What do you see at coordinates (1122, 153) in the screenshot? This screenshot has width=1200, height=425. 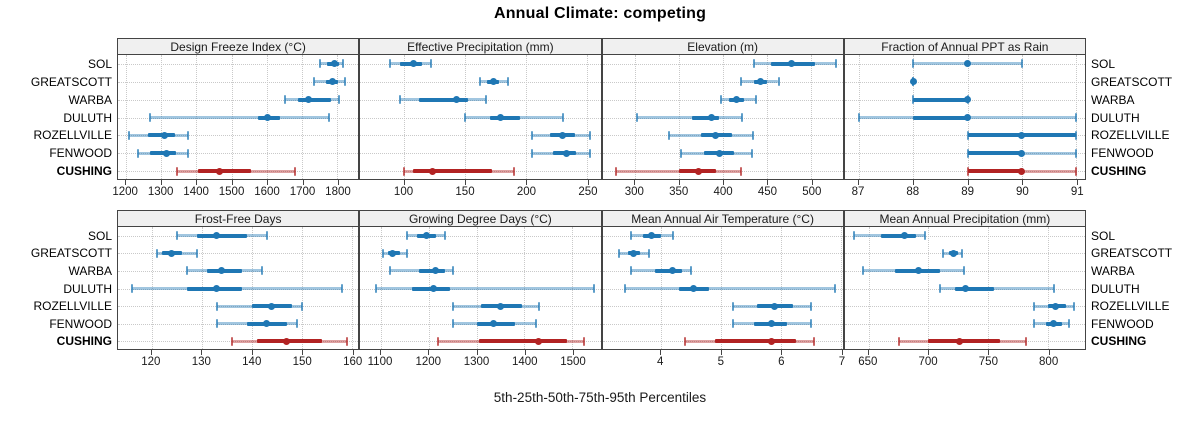 I see `category-label-fenwood: FENWOOD` at bounding box center [1122, 153].